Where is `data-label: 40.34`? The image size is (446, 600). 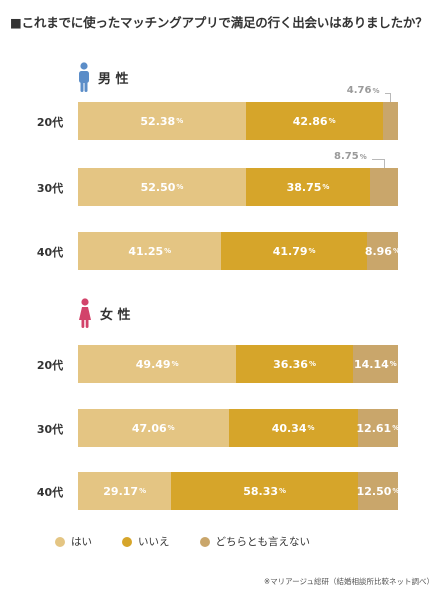
data-label: 40.34 is located at coordinates (289, 428).